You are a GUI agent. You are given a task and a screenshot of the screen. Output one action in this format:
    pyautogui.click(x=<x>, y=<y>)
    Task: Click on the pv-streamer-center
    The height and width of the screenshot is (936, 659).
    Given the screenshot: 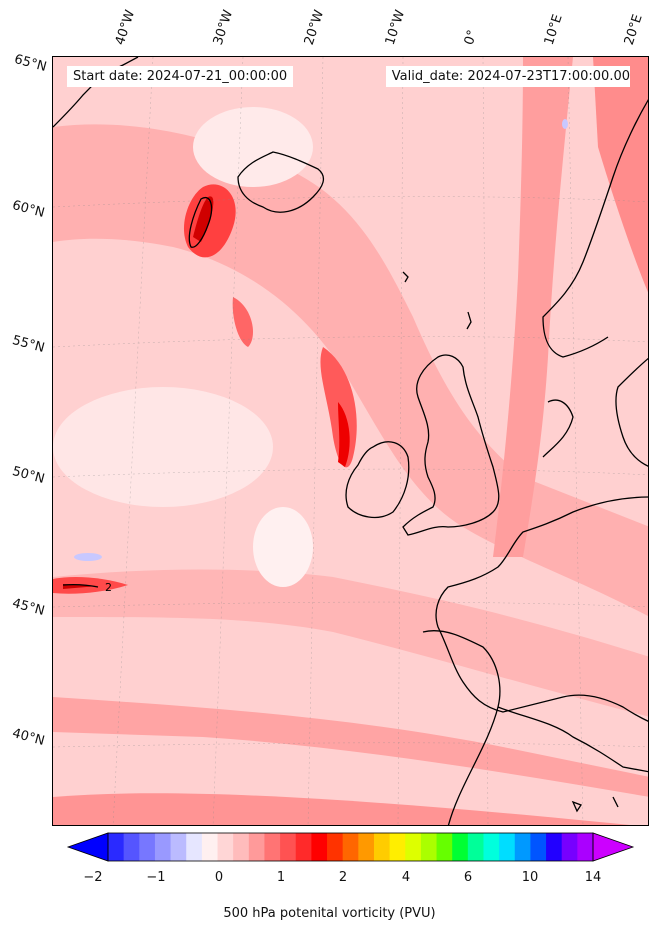 What is the action you would take?
    pyautogui.click(x=242, y=322)
    